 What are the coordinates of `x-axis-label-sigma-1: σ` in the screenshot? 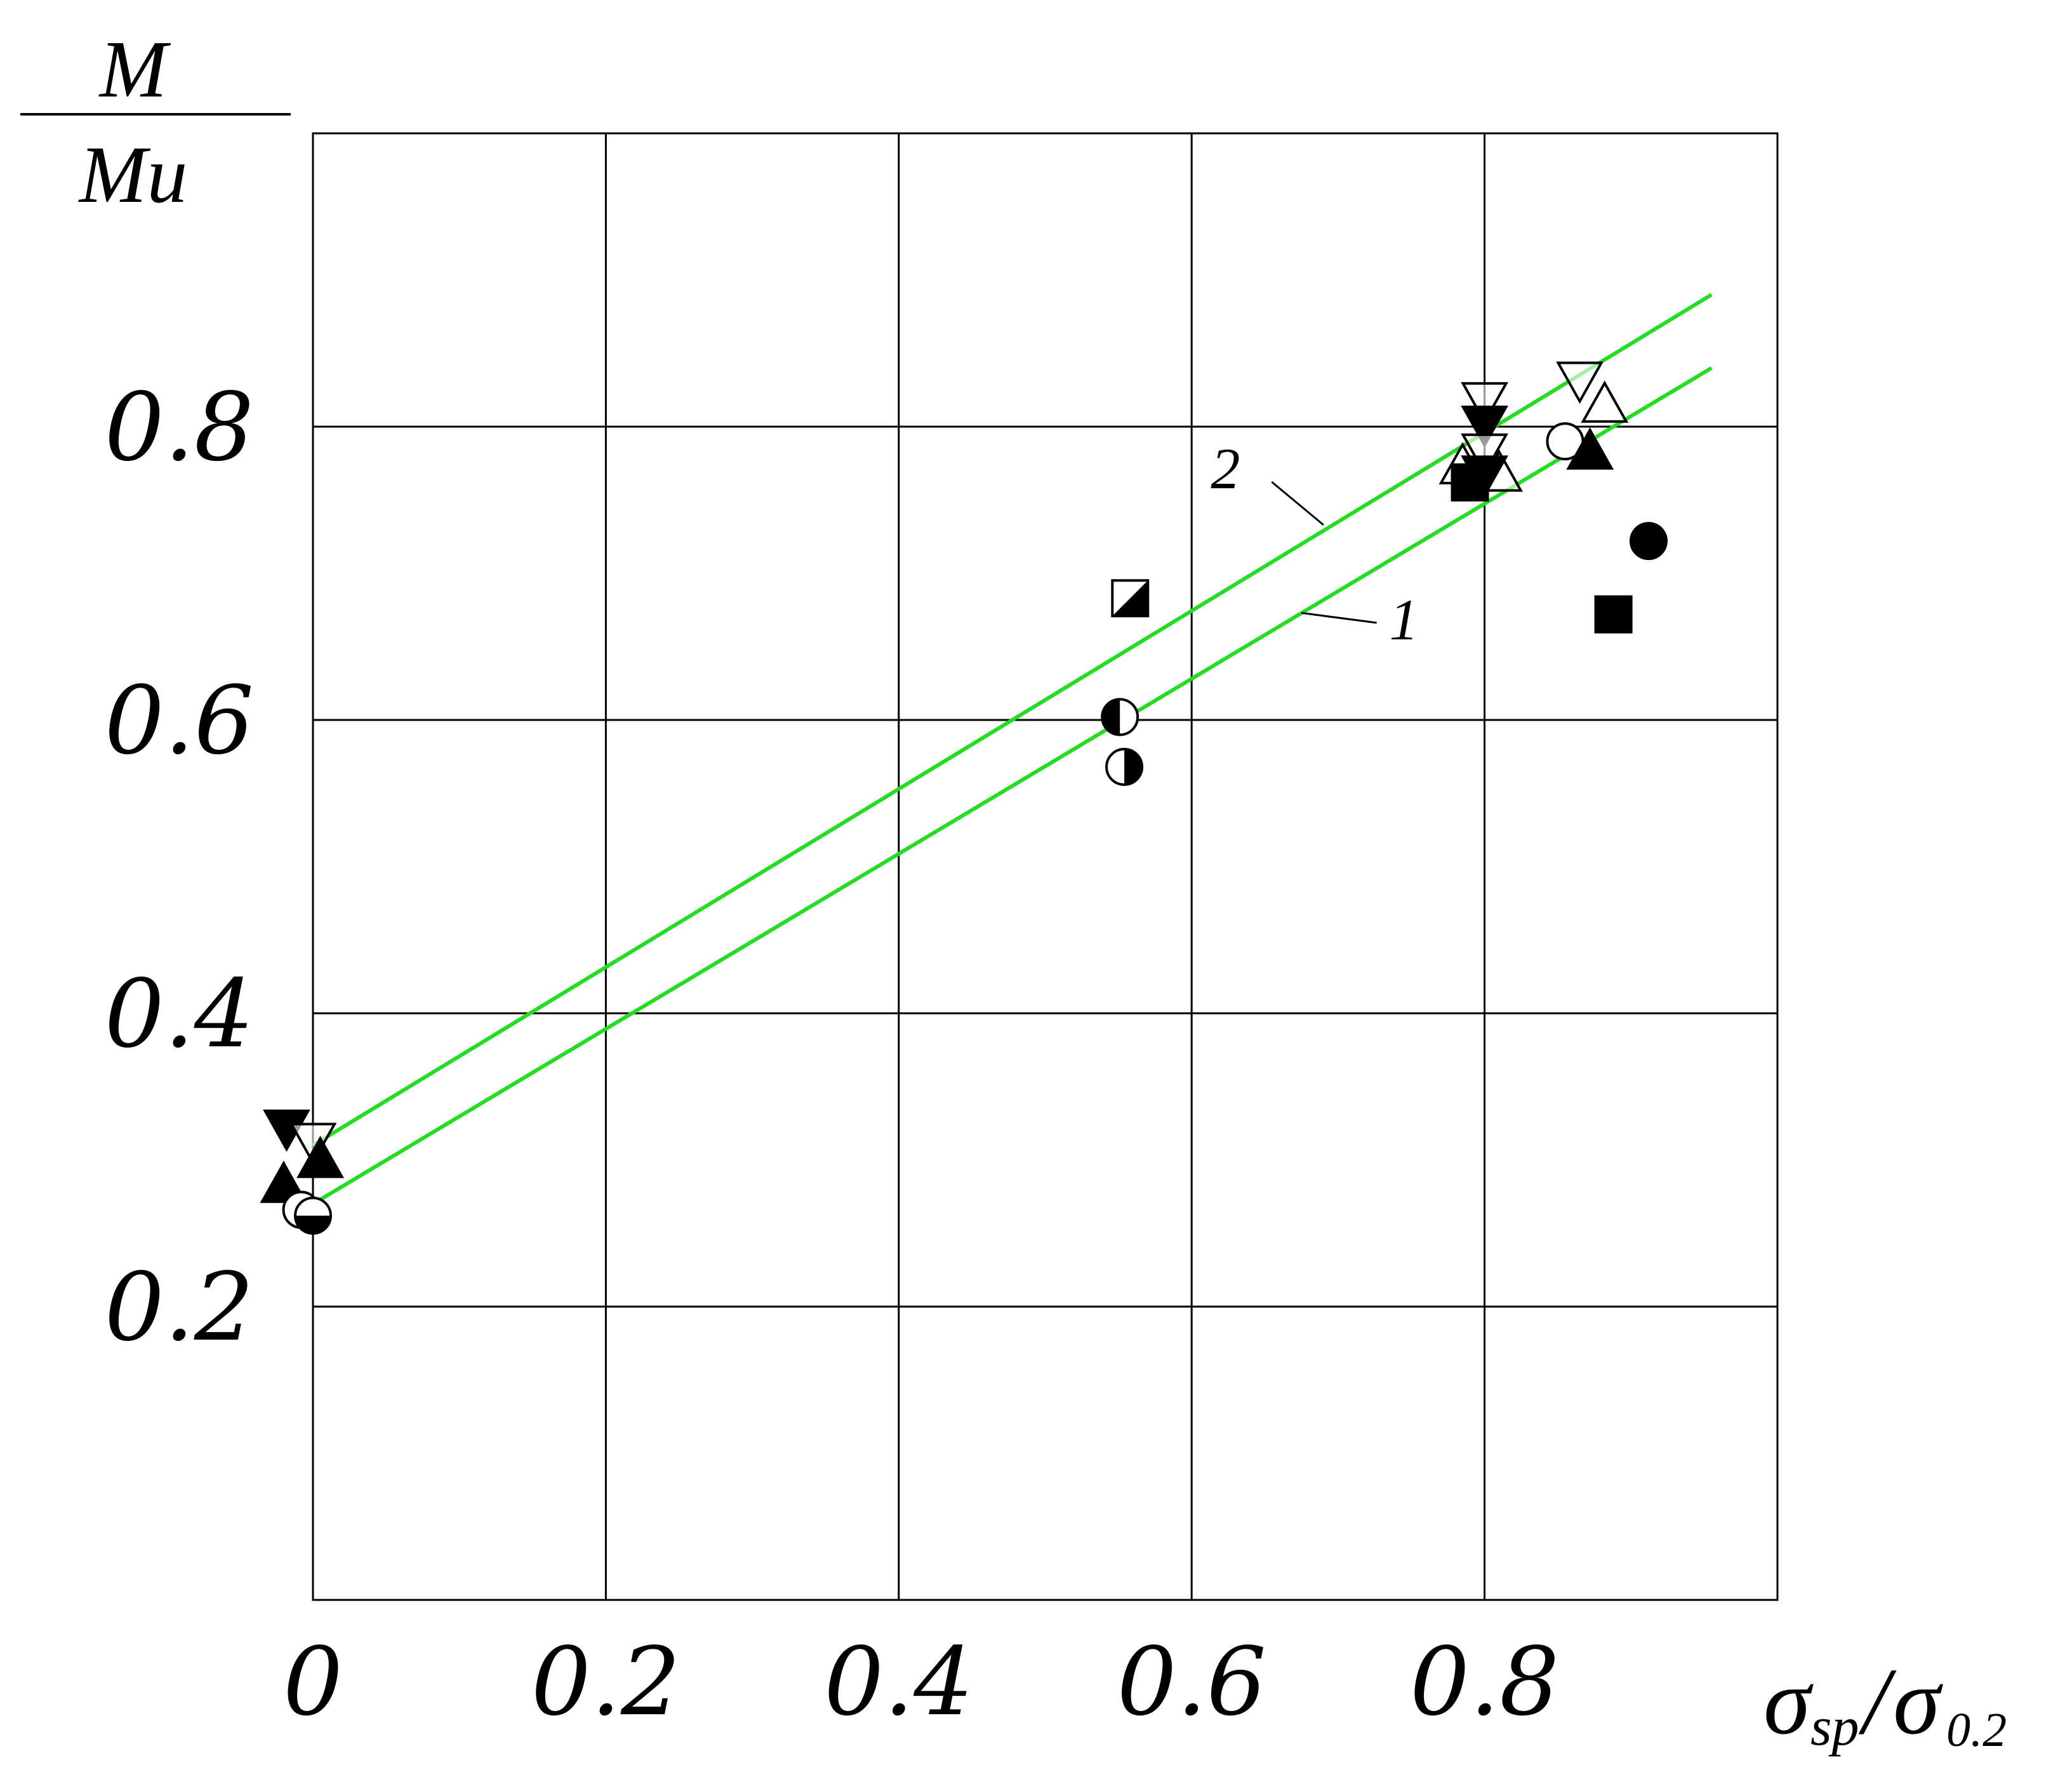 It's located at (1788, 1701).